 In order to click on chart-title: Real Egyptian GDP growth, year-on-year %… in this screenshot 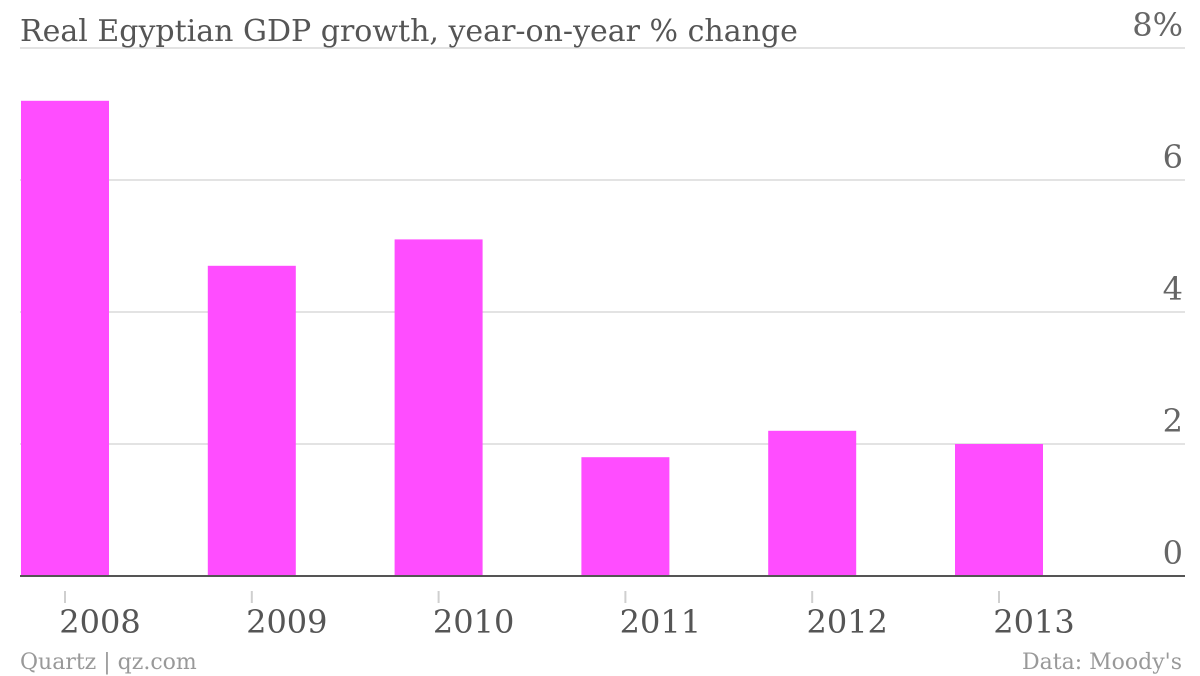, I will do `click(409, 31)`.